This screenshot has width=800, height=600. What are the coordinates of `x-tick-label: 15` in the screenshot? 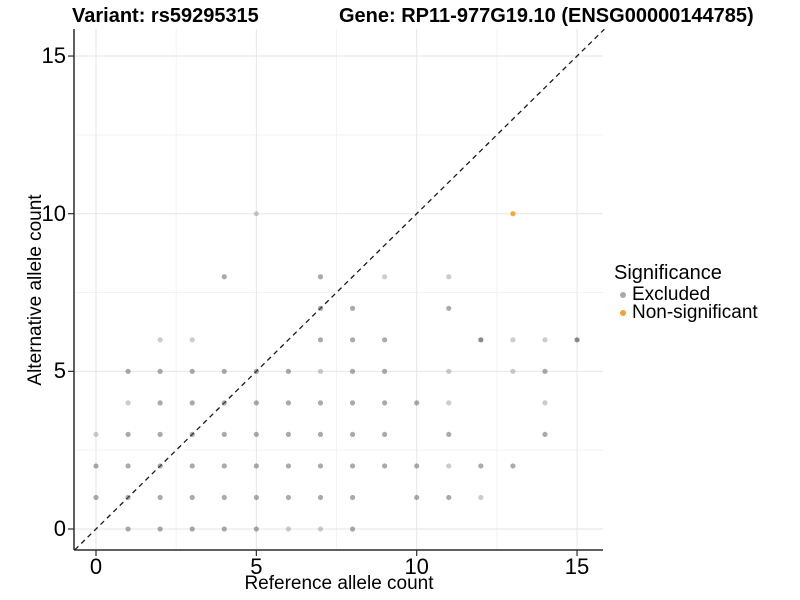 It's located at (577, 566).